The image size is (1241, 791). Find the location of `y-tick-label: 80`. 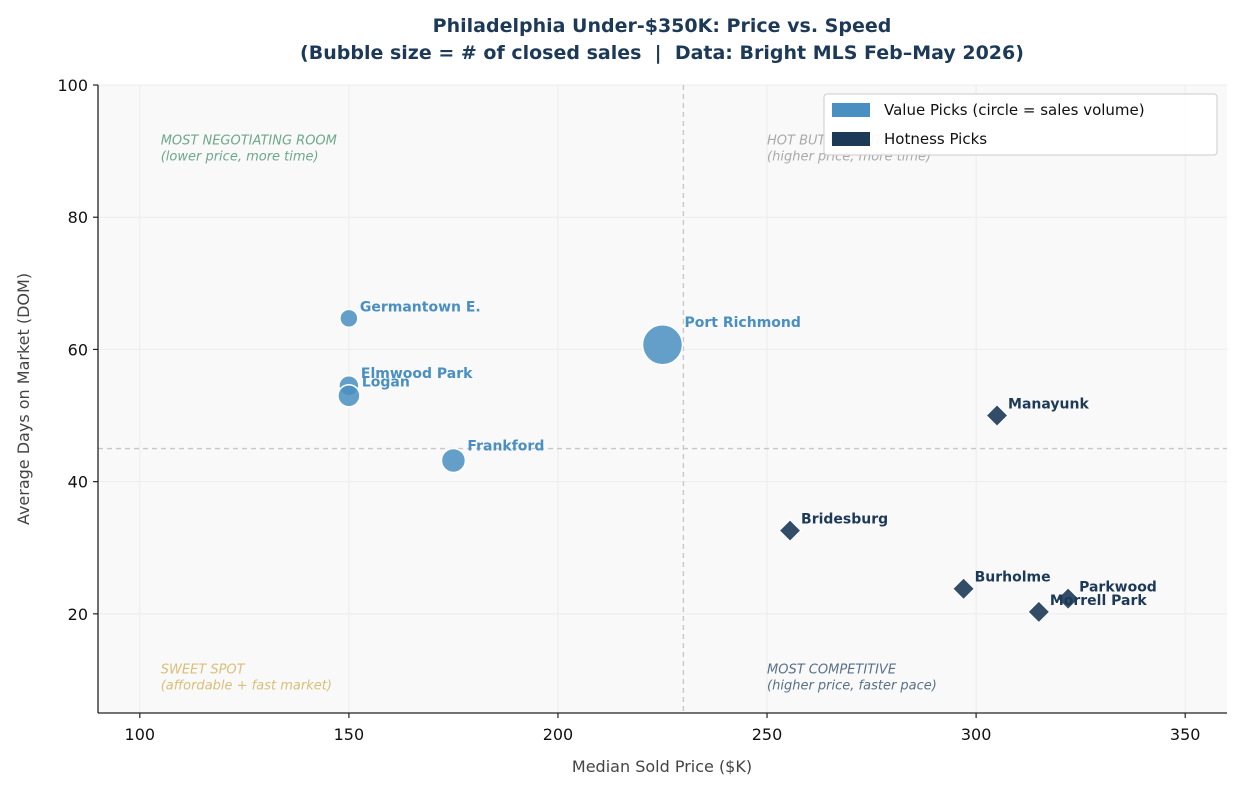

y-tick-label: 80 is located at coordinates (78, 217).